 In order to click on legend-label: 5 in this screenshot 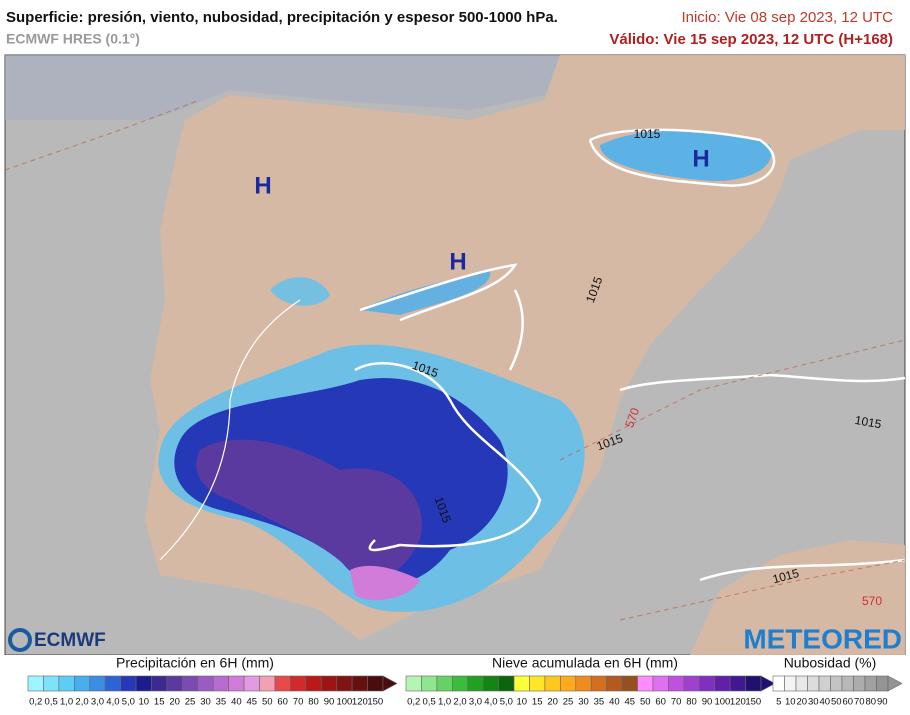, I will do `click(778, 702)`.